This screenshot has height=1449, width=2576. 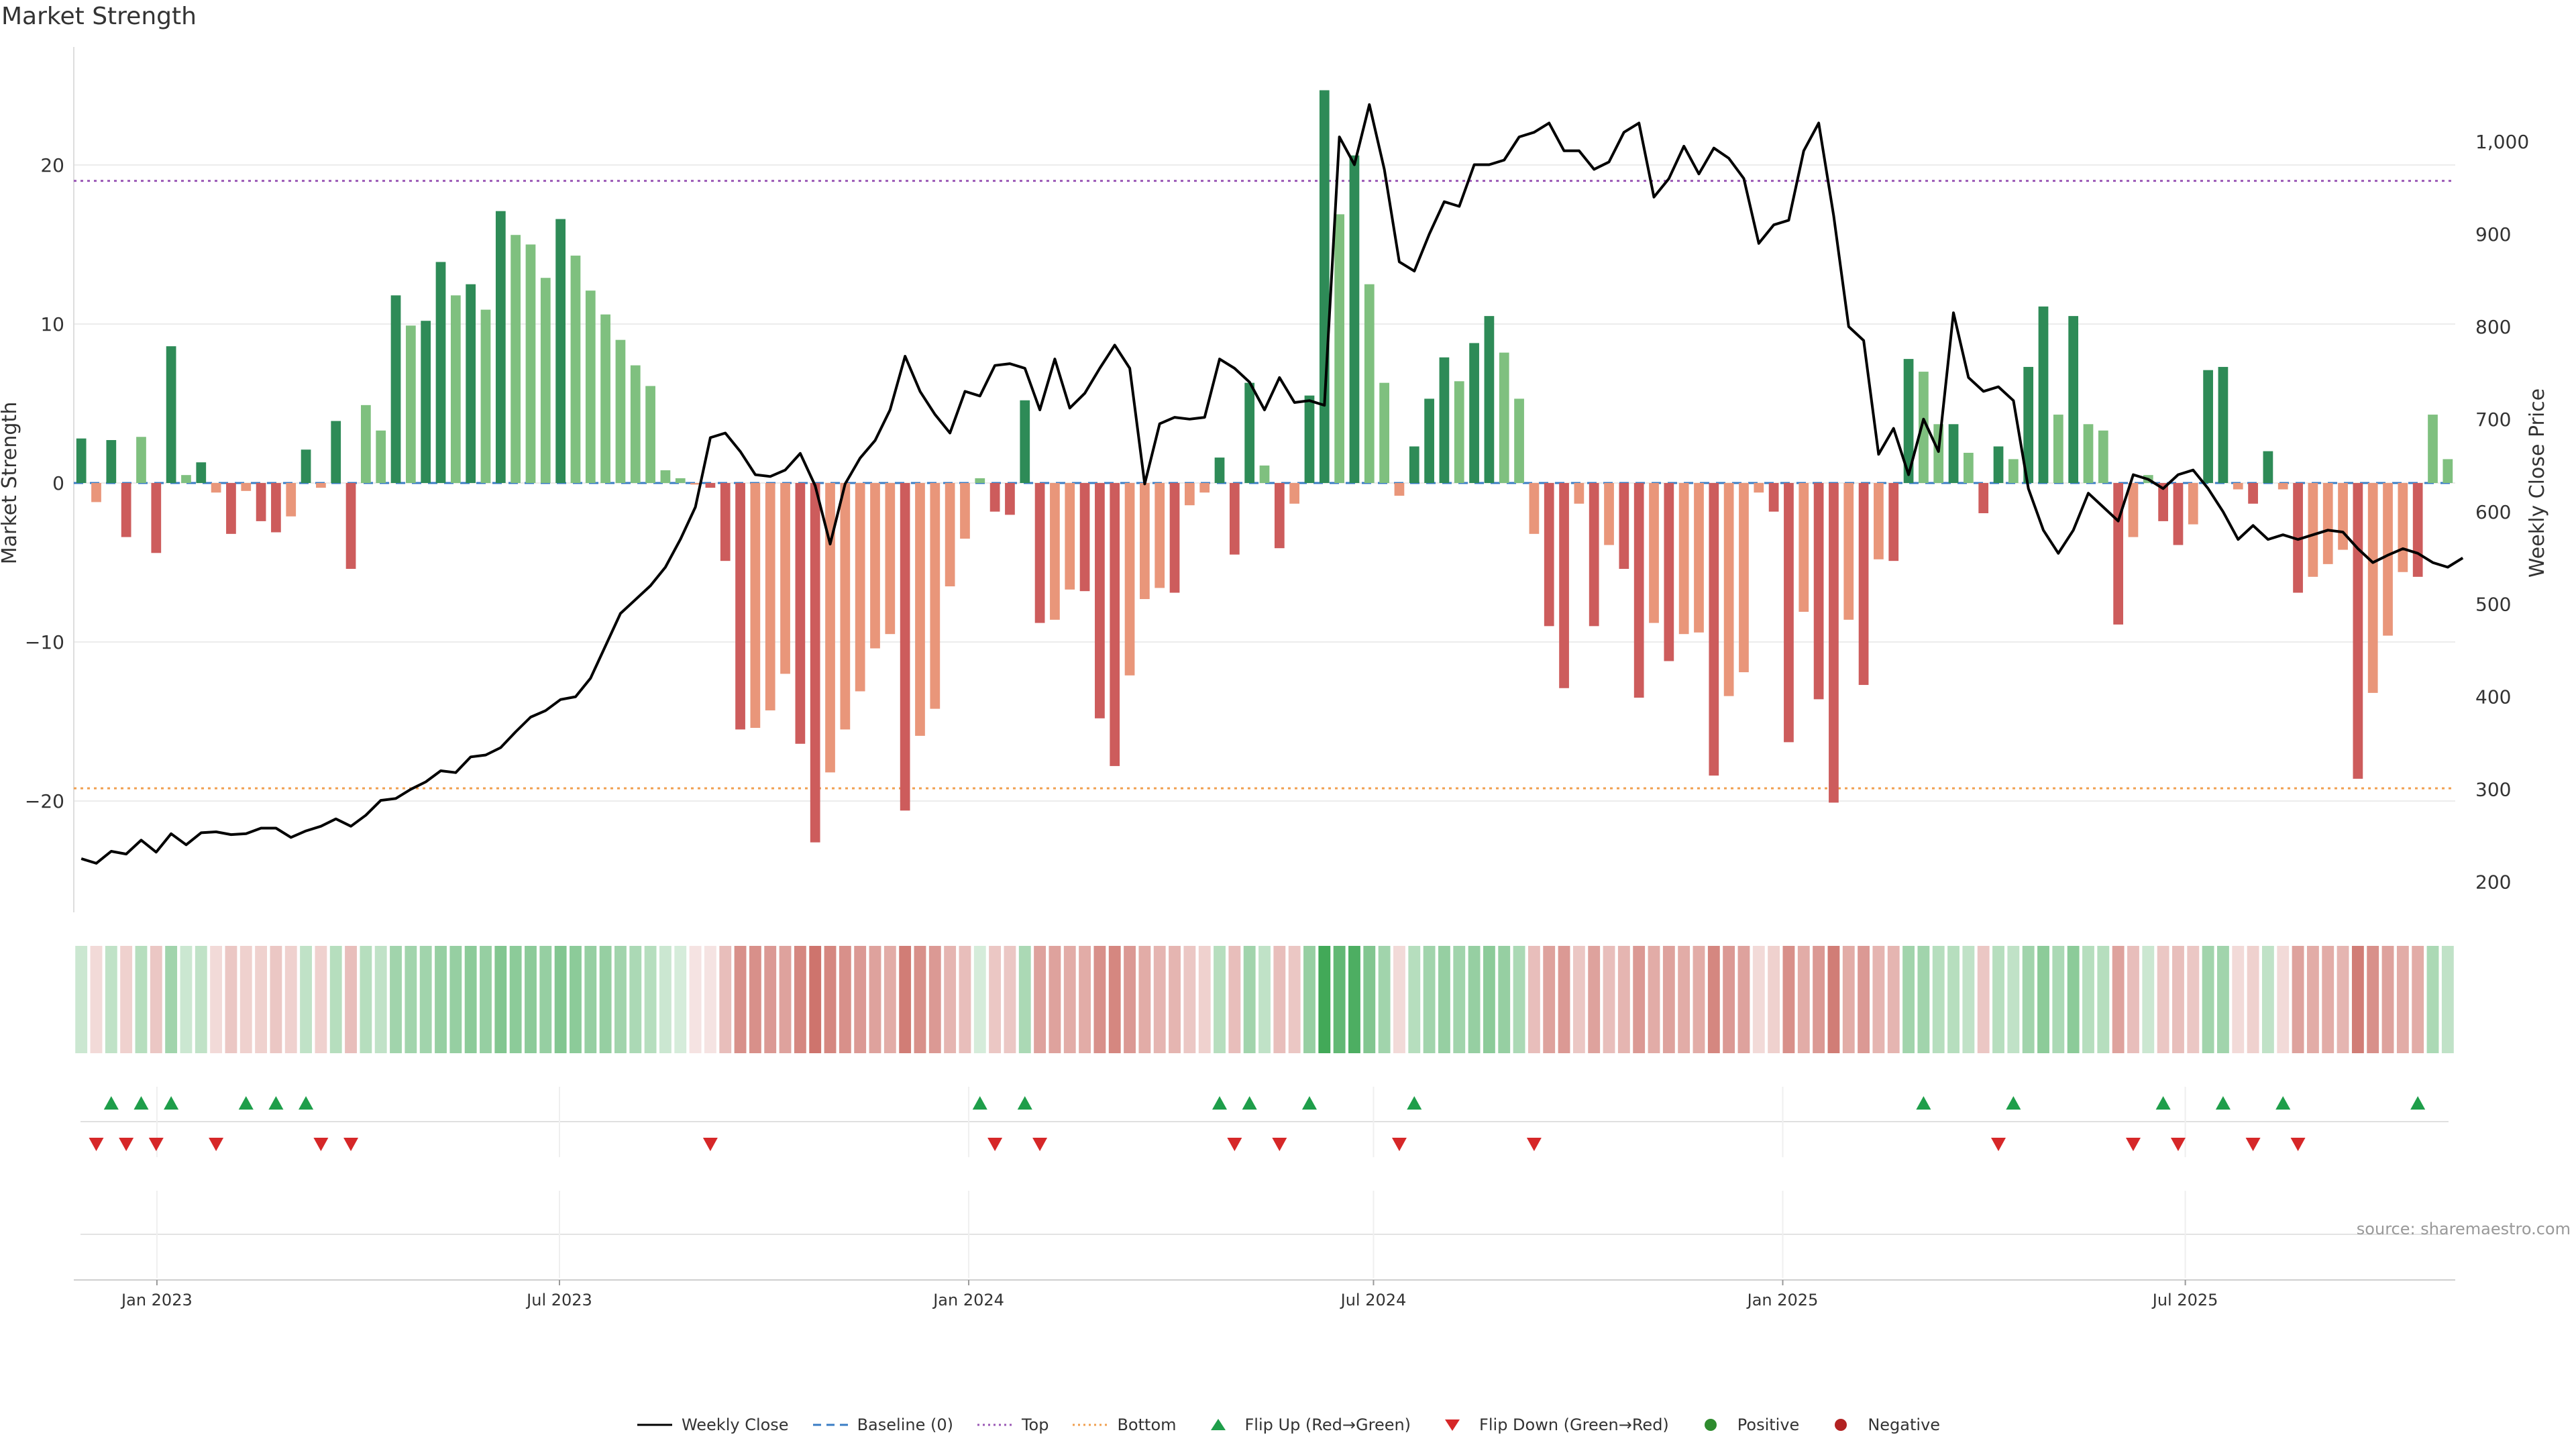 I want to click on y-tick-label: 10, so click(x=52, y=324).